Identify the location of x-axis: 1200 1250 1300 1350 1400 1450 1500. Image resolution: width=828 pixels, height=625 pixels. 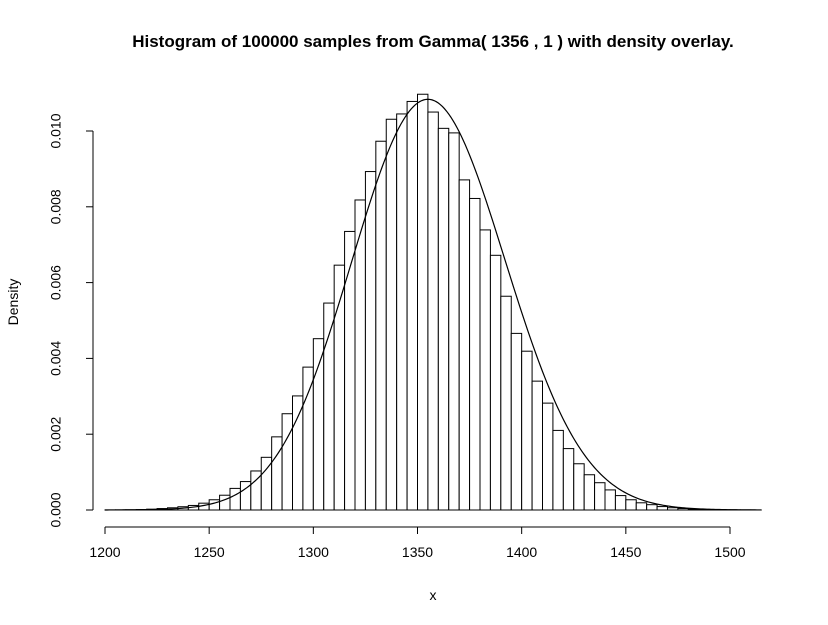
(417, 543).